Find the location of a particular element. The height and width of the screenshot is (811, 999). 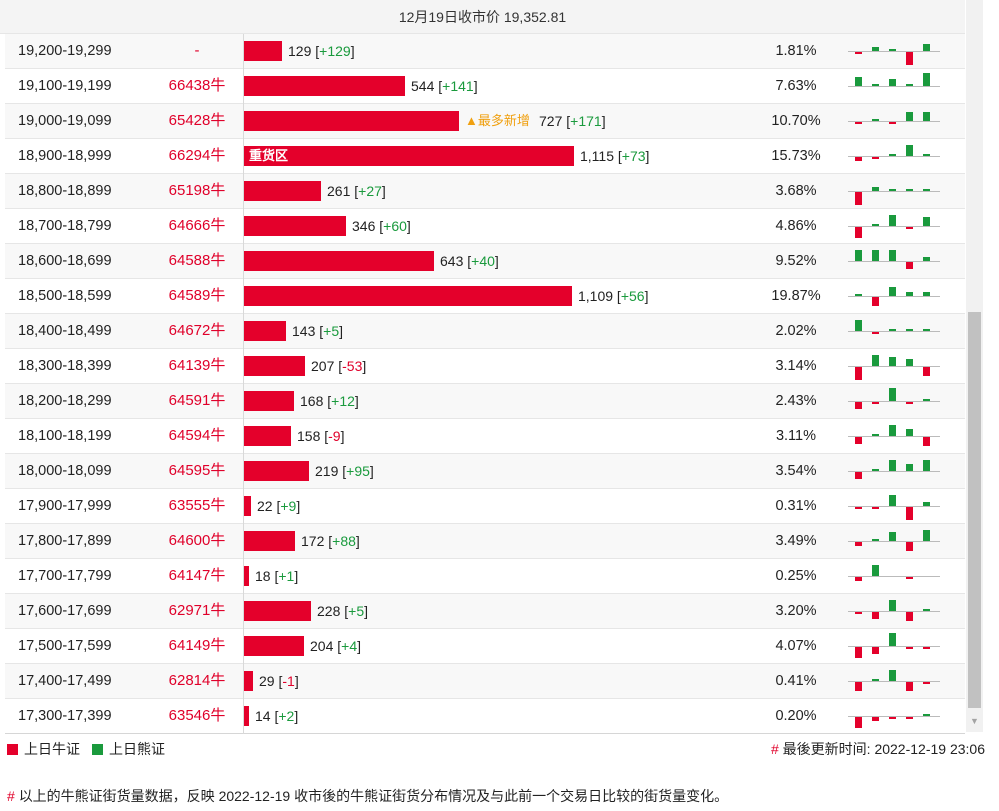

quantity-number: 143 is located at coordinates (304, 331).